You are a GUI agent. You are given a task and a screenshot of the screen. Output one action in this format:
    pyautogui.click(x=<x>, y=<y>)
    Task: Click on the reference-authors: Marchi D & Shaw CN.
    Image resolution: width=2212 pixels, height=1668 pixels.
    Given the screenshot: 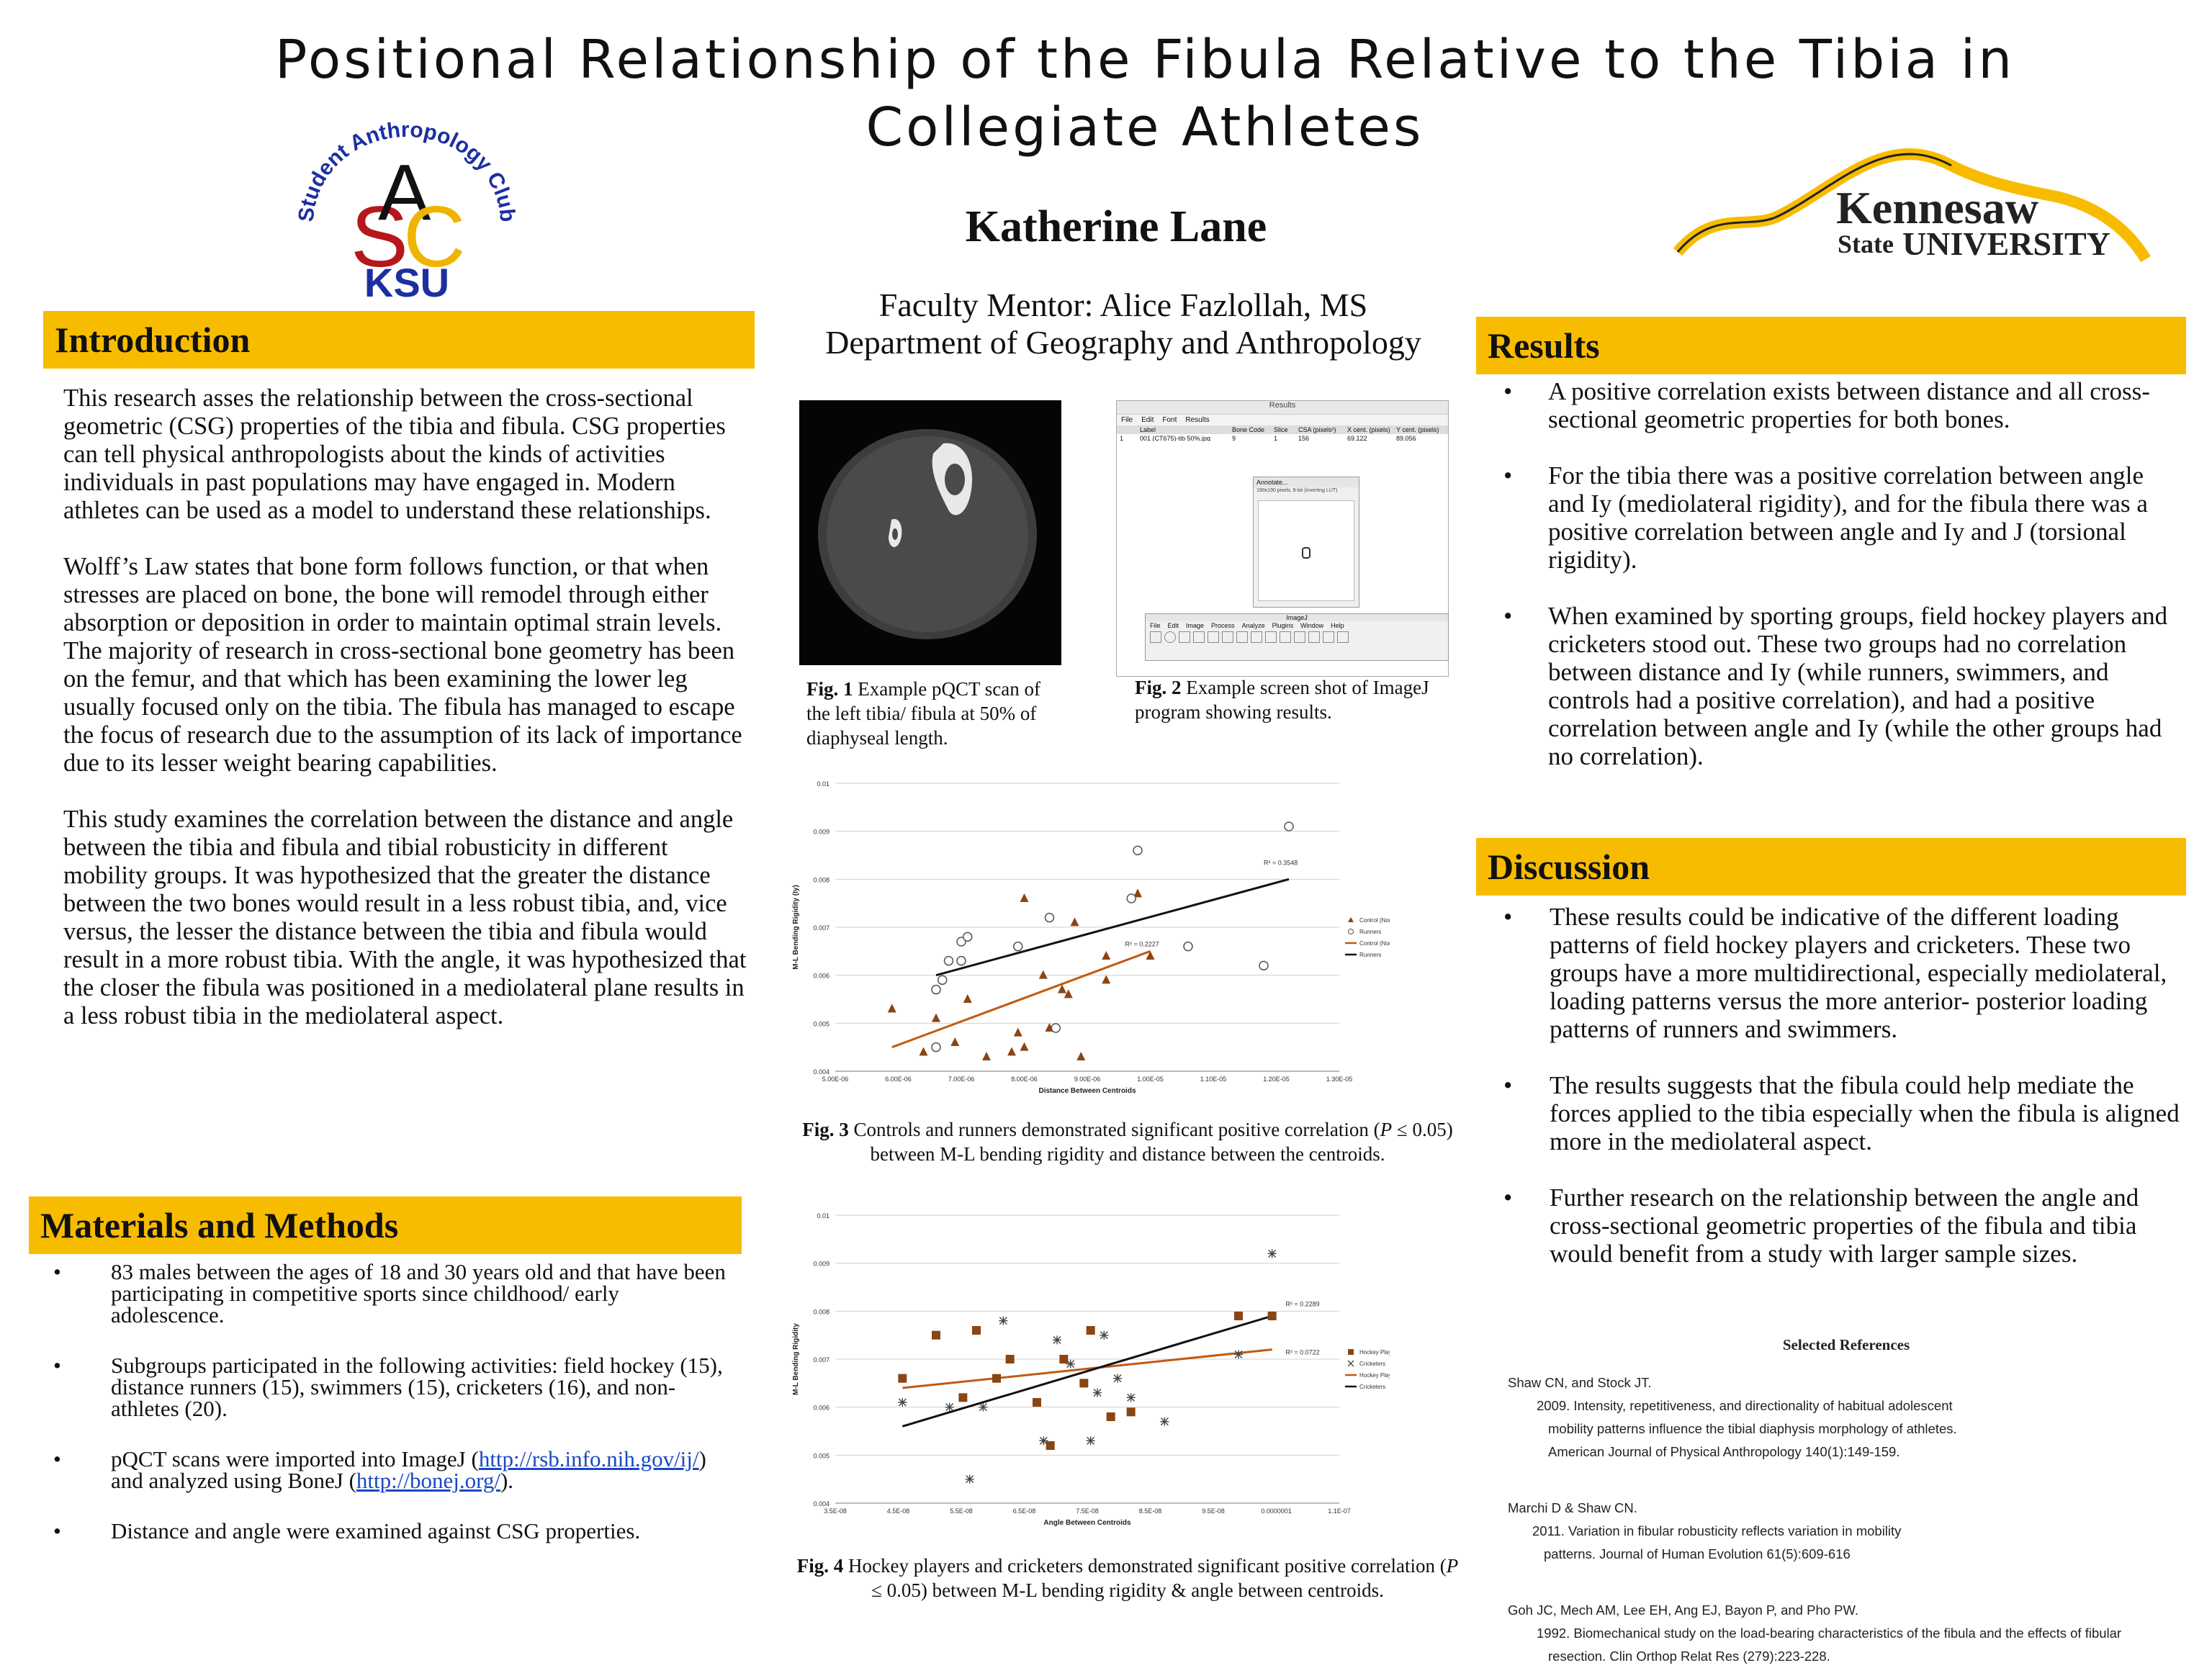 What is the action you would take?
    pyautogui.click(x=1573, y=1507)
    